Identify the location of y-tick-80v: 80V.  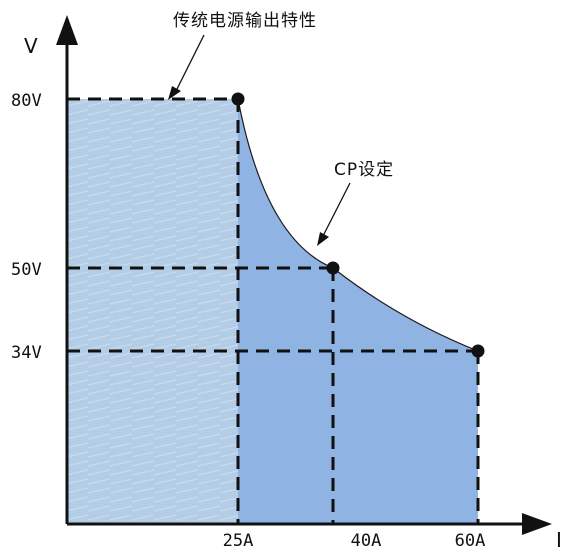
(26, 101).